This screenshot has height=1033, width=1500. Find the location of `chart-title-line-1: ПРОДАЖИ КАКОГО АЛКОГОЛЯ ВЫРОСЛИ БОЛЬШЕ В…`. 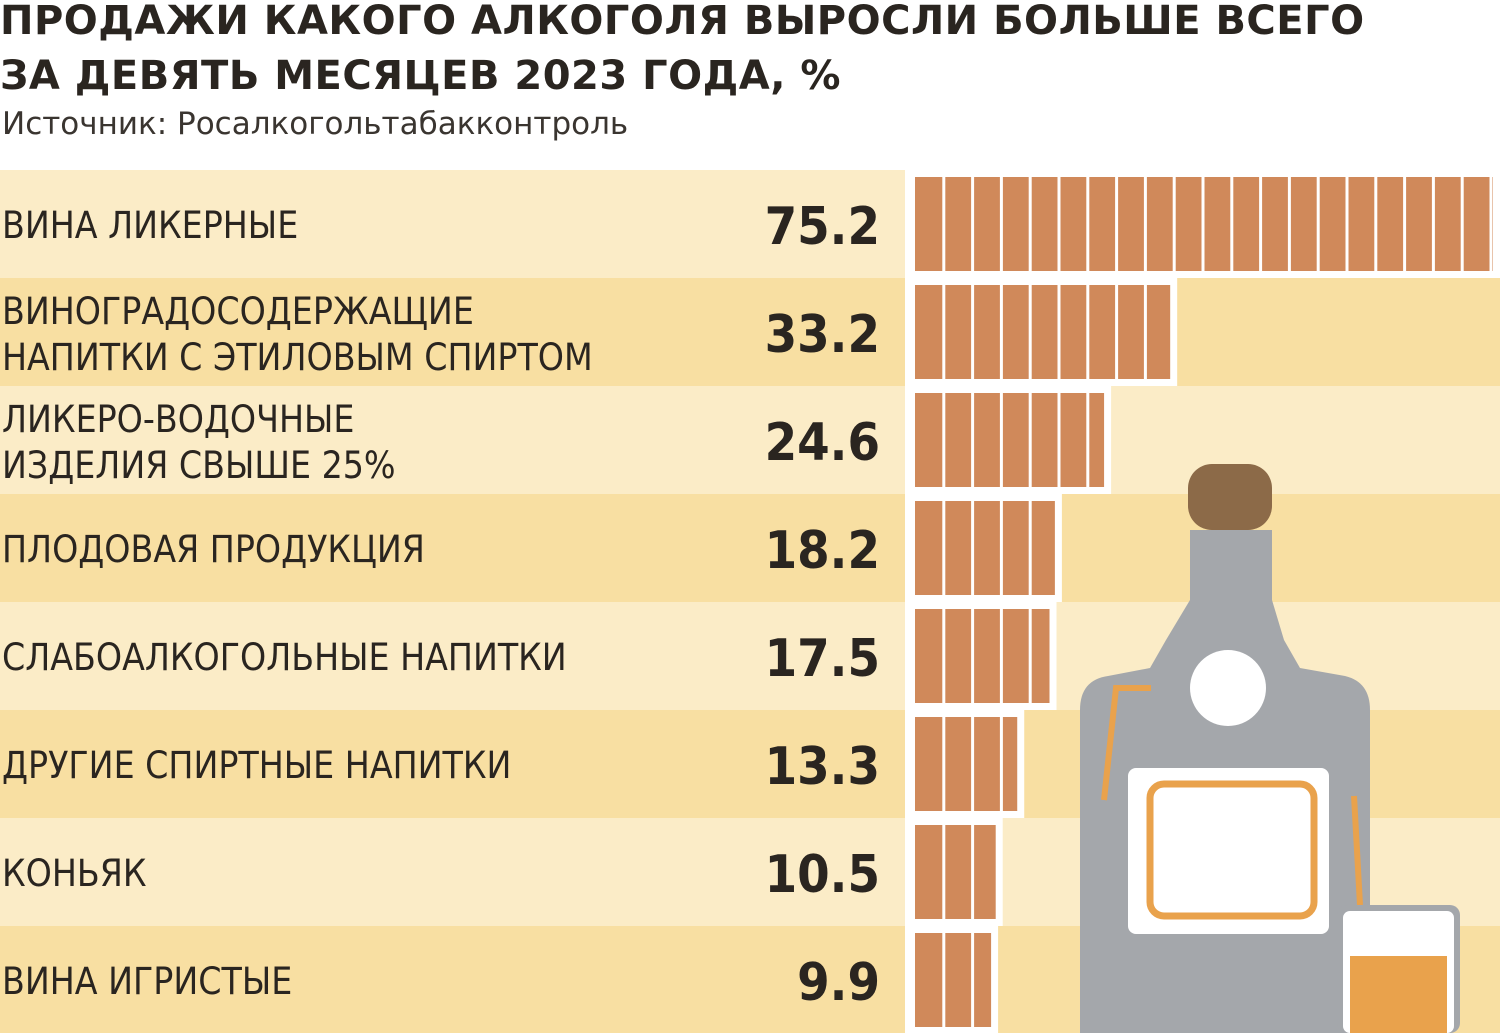

chart-title-line-1: ПРОДАЖИ КАКОГО АЛКОГОЛЯ ВЫРОСЛИ БОЛЬШЕ В… is located at coordinates (682, 22).